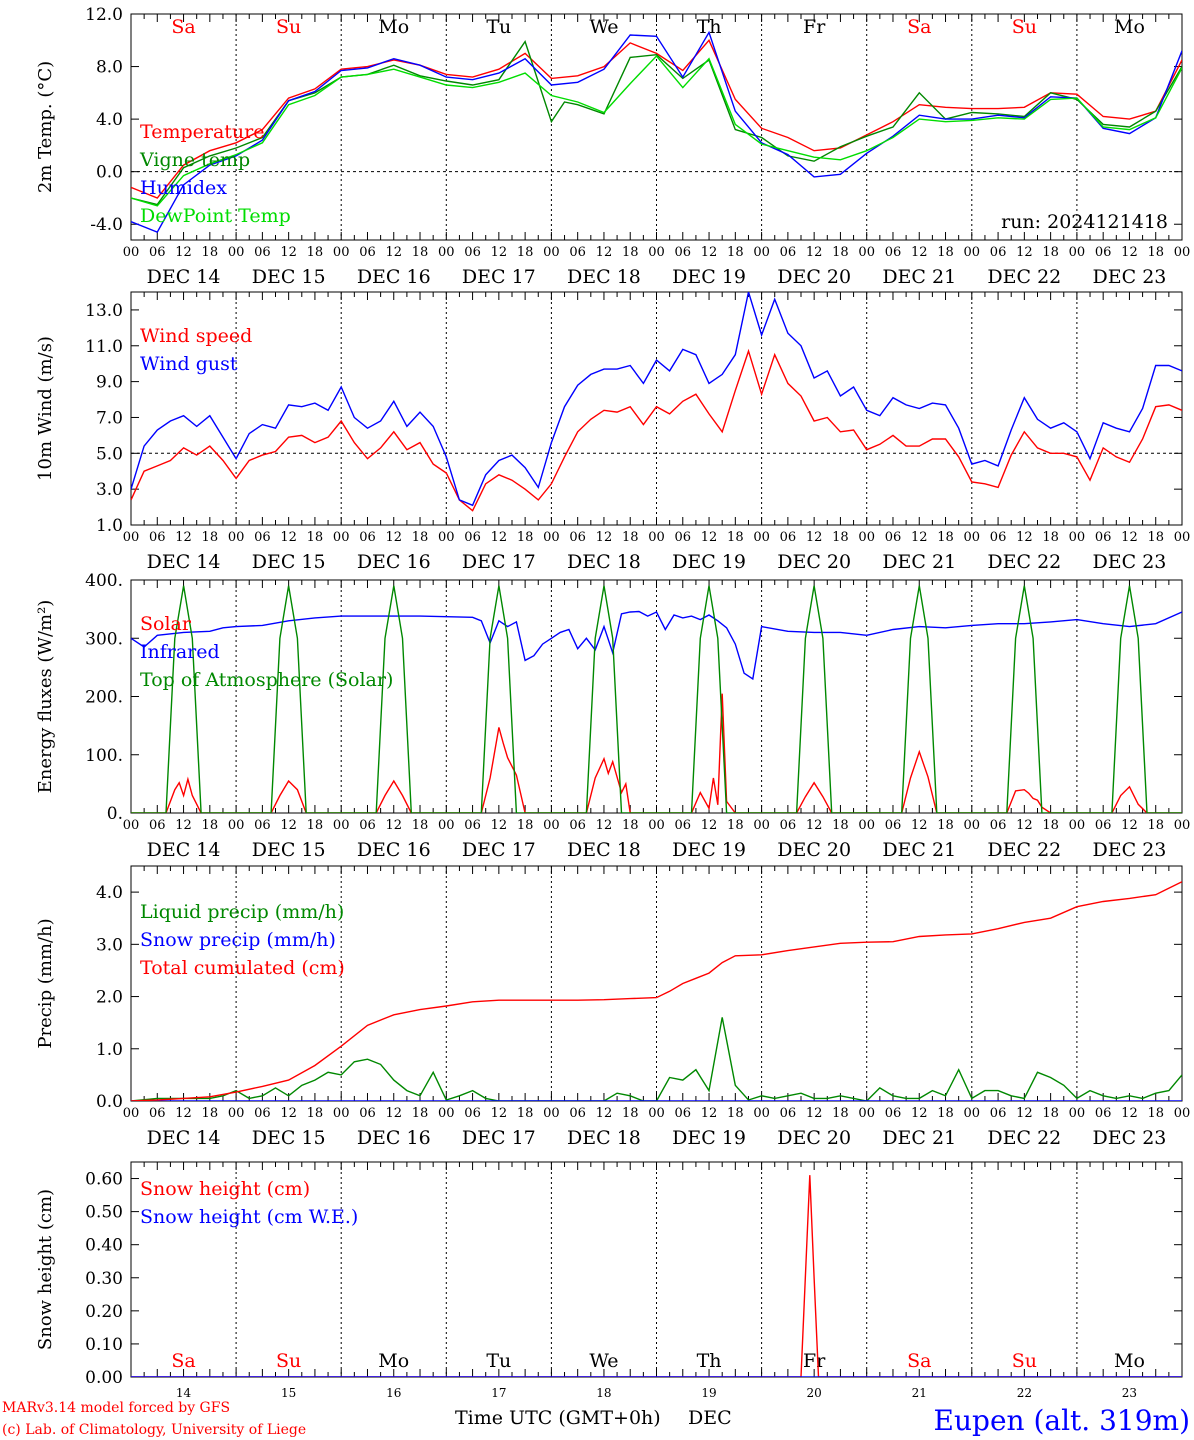 The width and height of the screenshot is (1194, 1440). Describe the element at coordinates (656, 1276) in the screenshot. I see `series-line-snow-height-cm-` at that location.